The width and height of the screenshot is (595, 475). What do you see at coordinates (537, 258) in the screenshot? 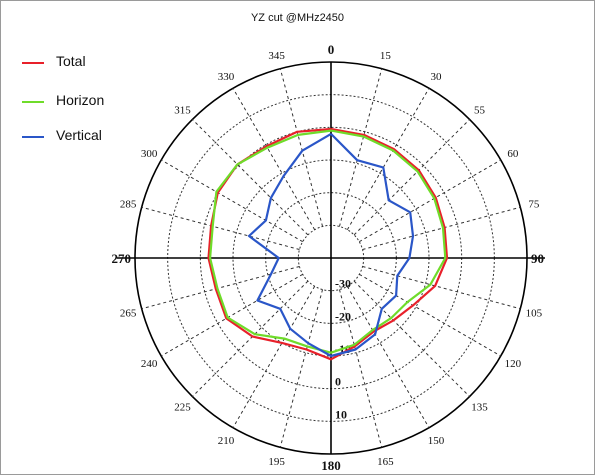
I see `angle-tick-label: 90` at bounding box center [537, 258].